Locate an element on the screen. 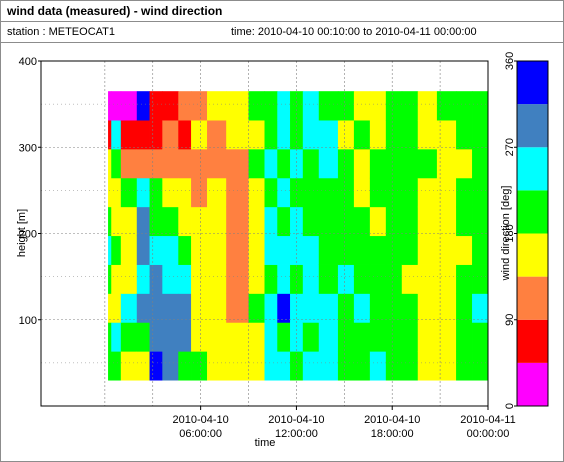  y-tick-label: 200 is located at coordinates (28, 235).